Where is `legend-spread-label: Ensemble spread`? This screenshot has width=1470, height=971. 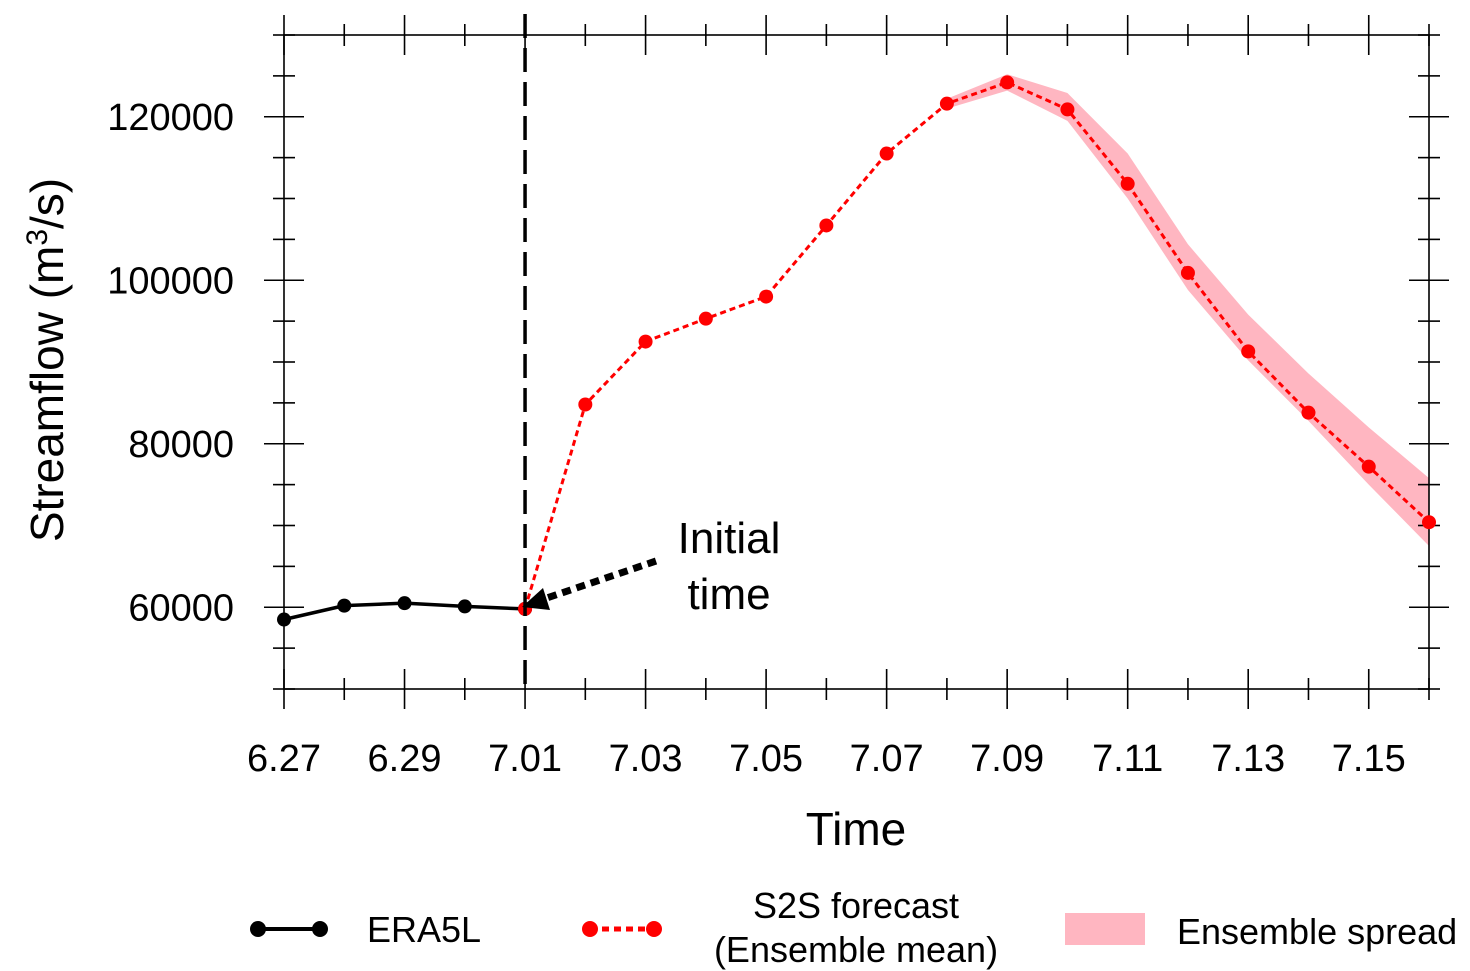 legend-spread-label: Ensemble spread is located at coordinates (1317, 931).